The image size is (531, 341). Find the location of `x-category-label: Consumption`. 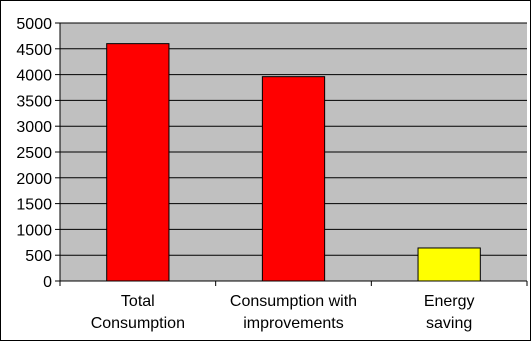

x-category-label: Consumption is located at coordinates (138, 323).